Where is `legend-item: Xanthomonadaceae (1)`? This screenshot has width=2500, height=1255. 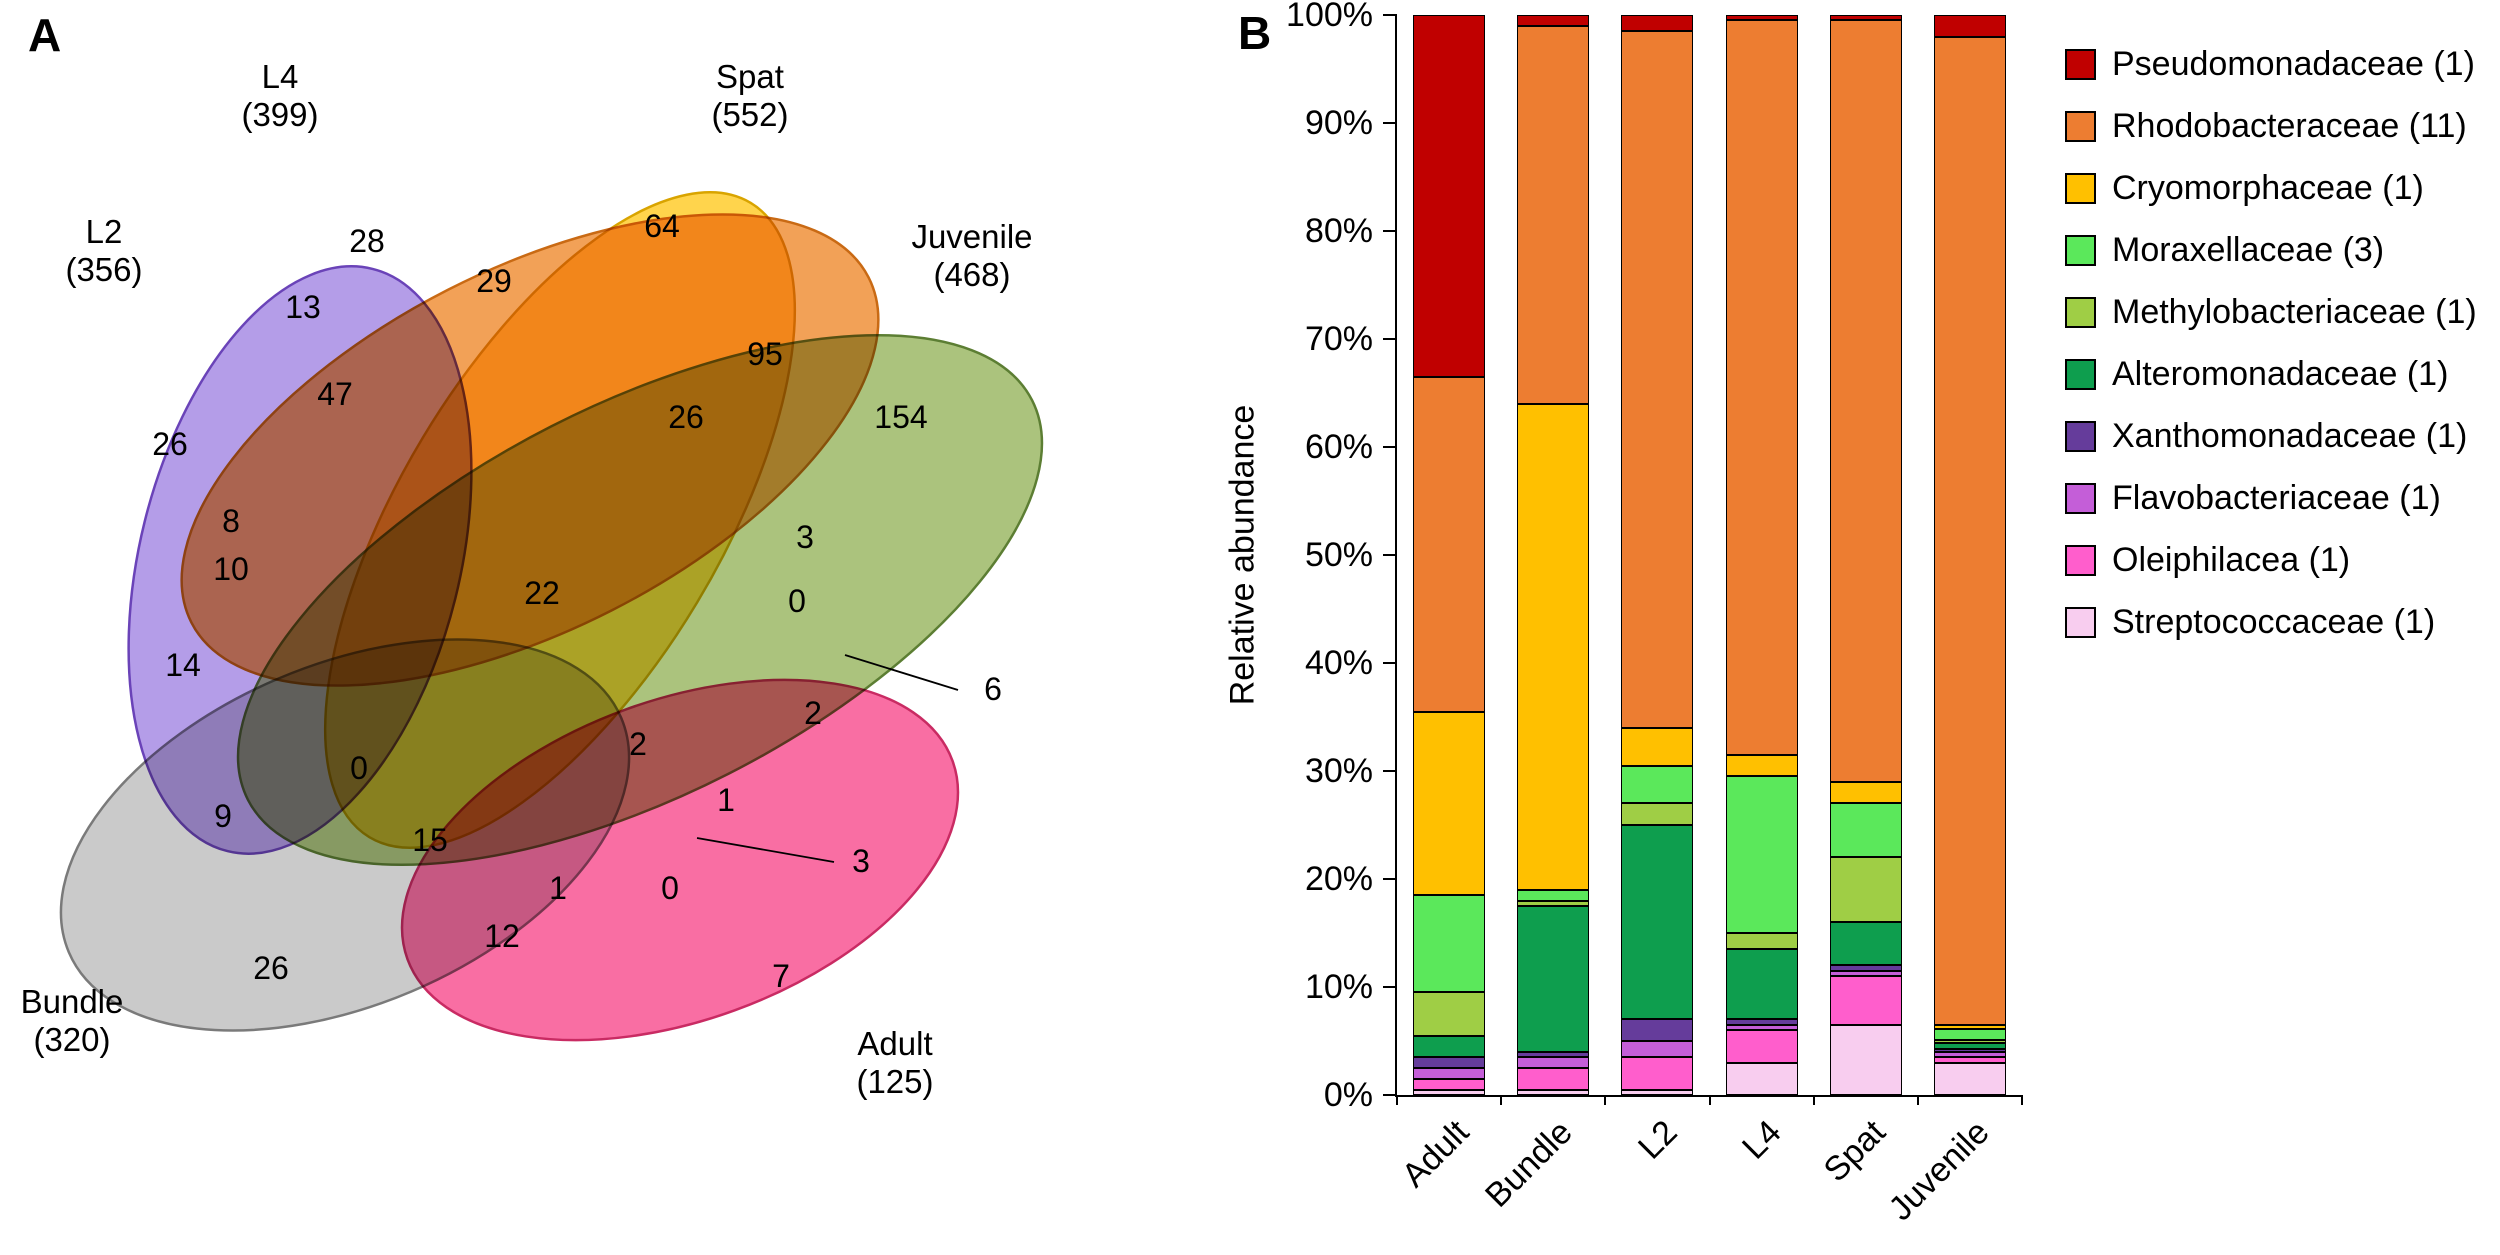 legend-item: Xanthomonadaceae (1) is located at coordinates (2271, 435).